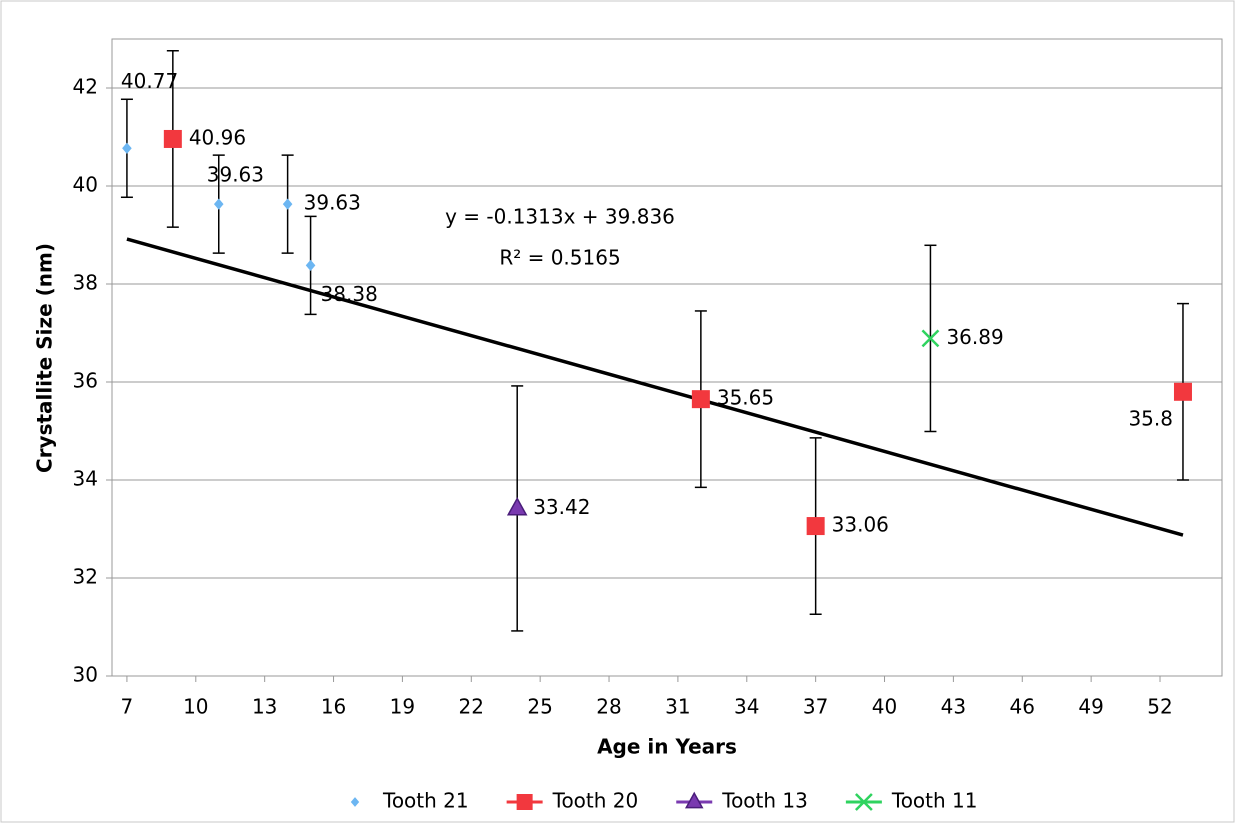 This screenshot has width=1235, height=823. I want to click on legend-label: Tooth 13, so click(764, 801).